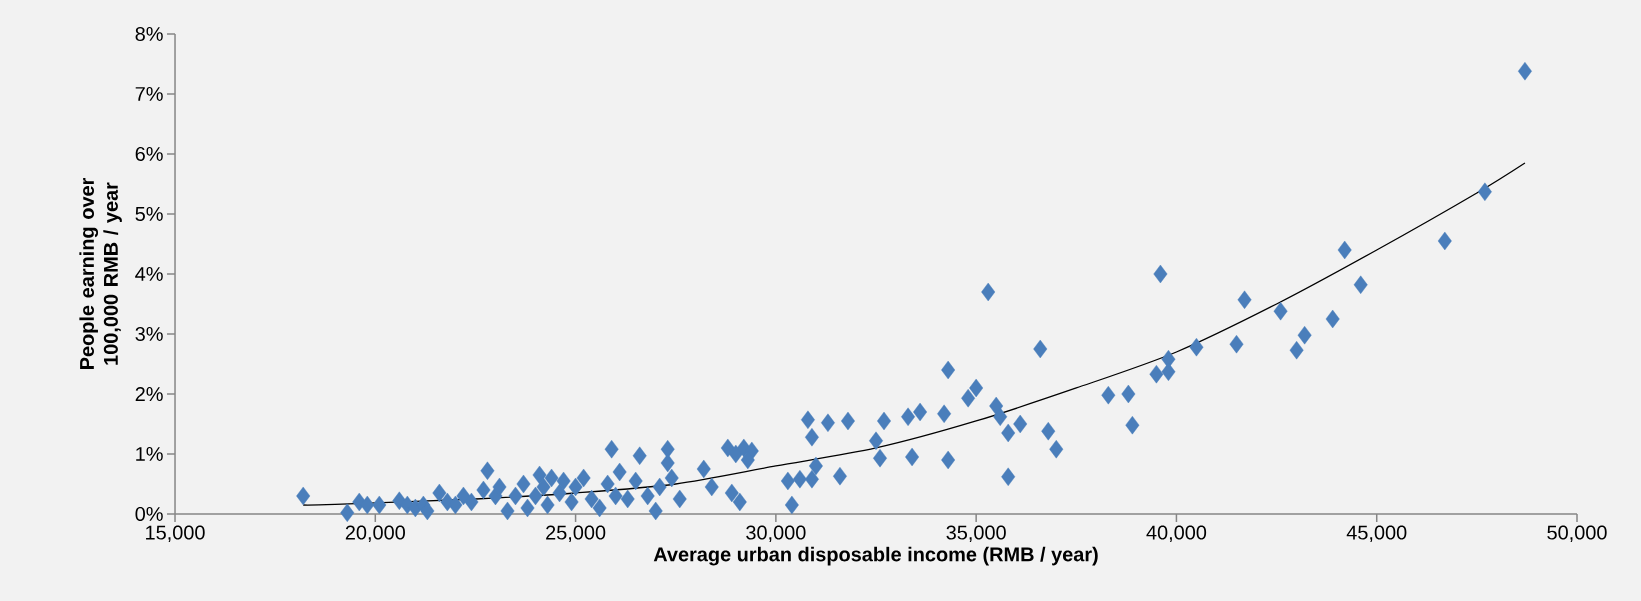 This screenshot has height=601, width=1641. I want to click on y-tick-label: 5%, so click(149, 213).